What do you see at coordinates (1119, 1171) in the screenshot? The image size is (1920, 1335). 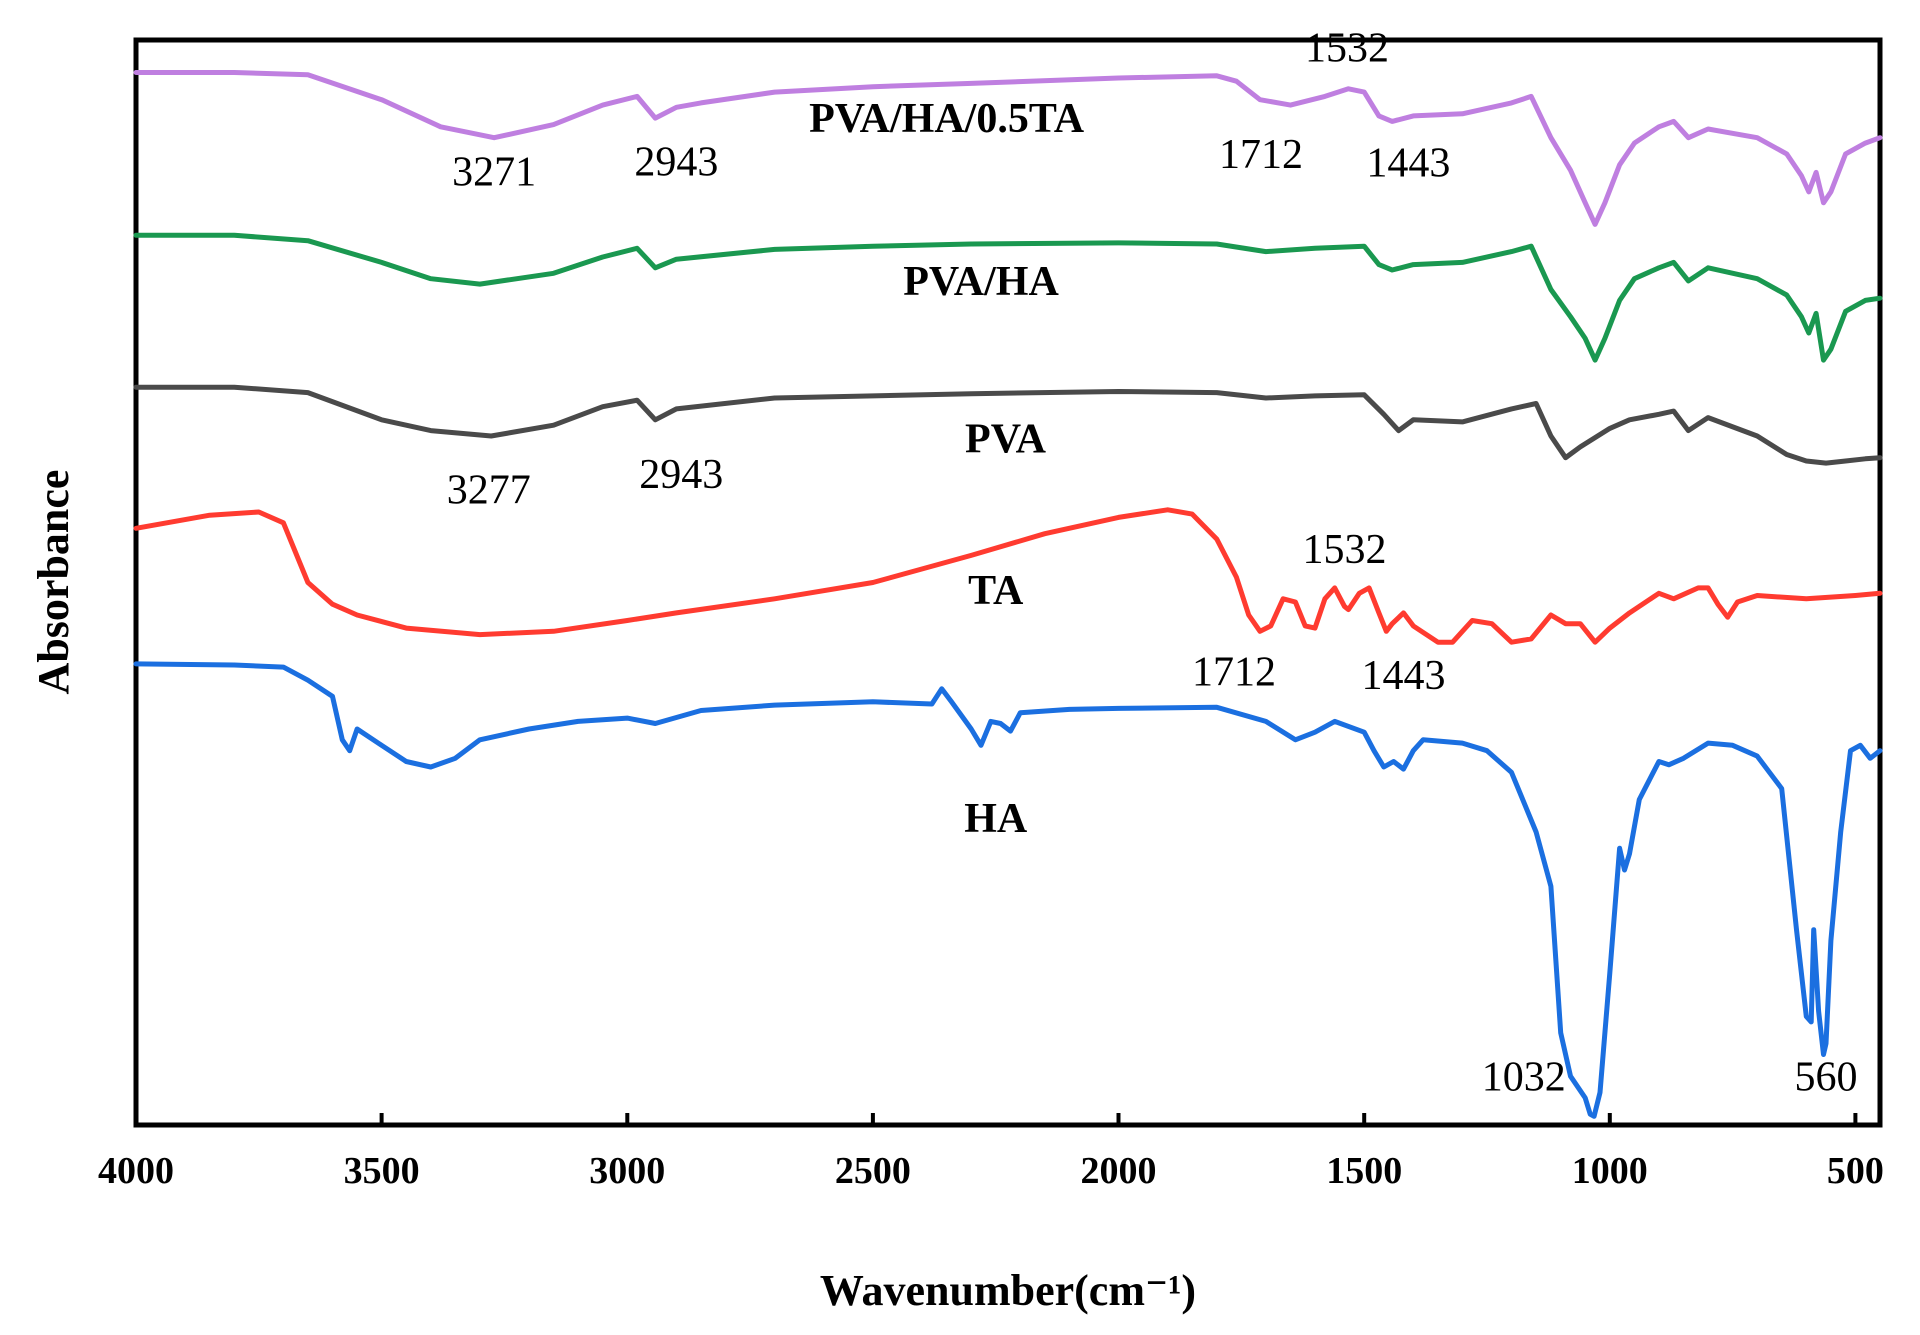 I see `x-tick-label: 2000` at bounding box center [1119, 1171].